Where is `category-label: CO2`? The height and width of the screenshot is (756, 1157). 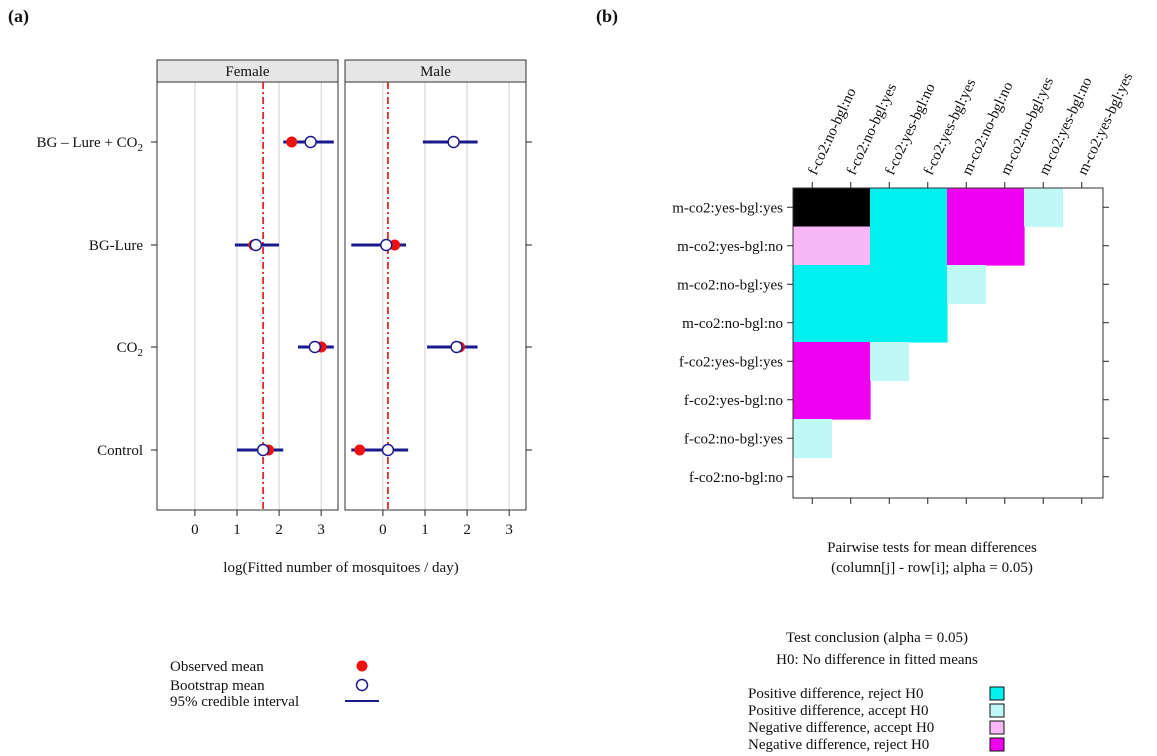
category-label: CO2 is located at coordinates (130, 349).